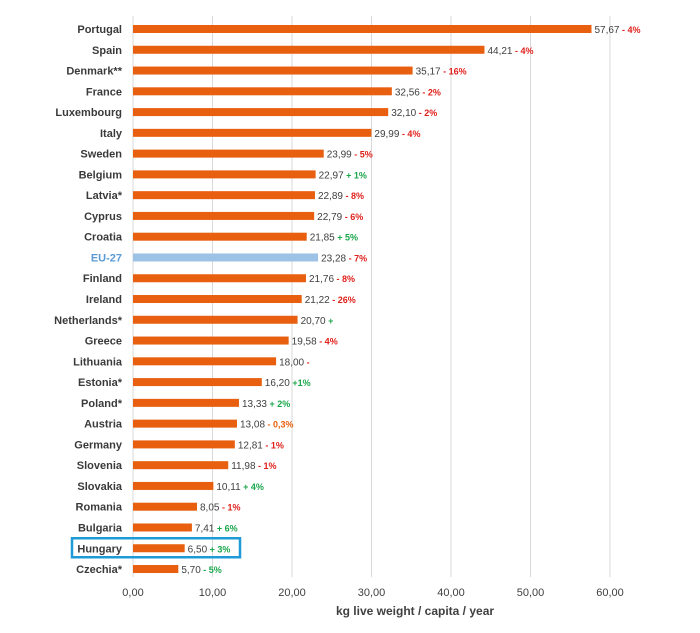  I want to click on category-label: Ireland, so click(104, 300).